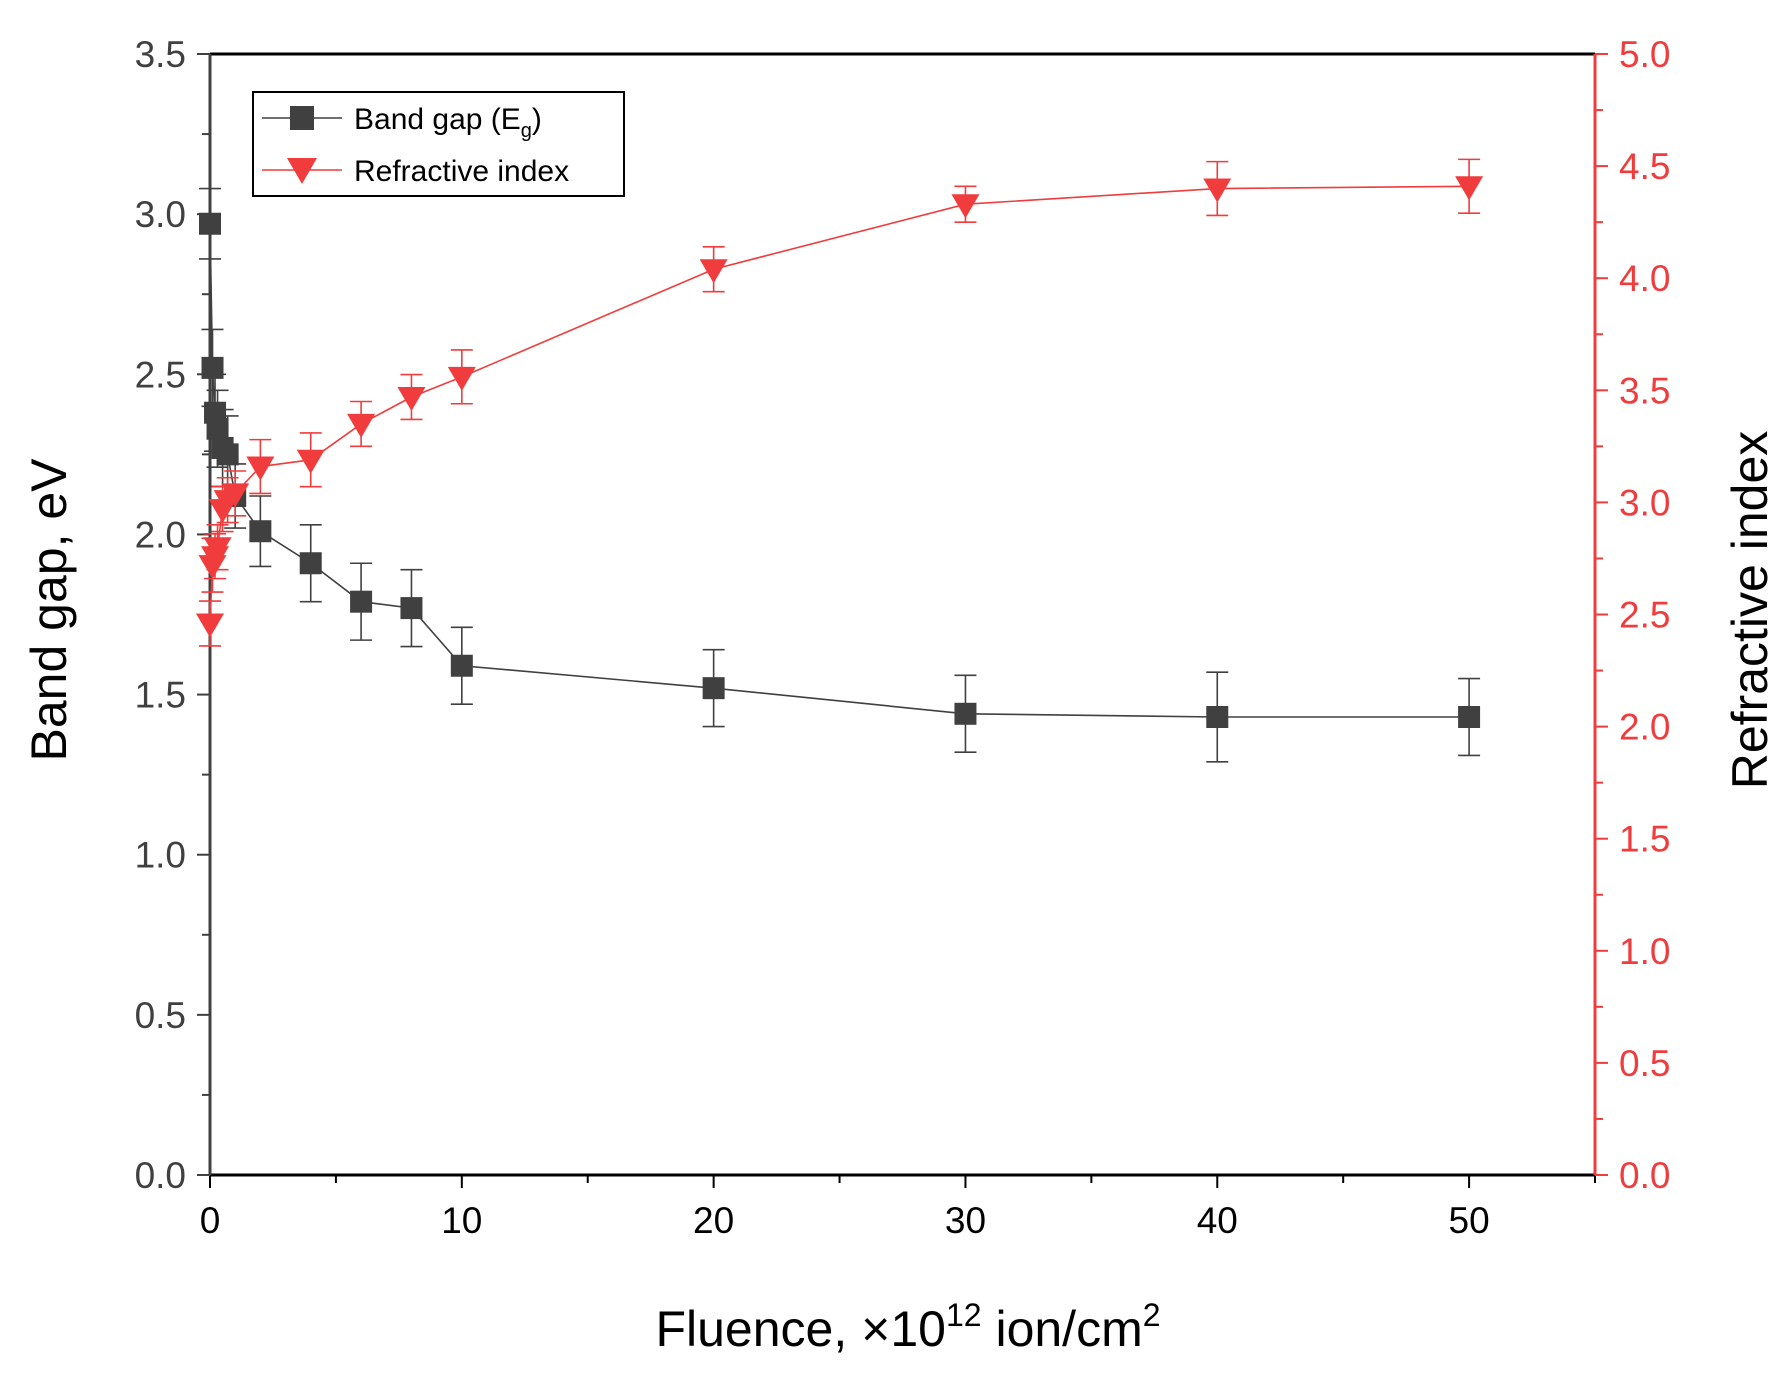  Describe the element at coordinates (160, 1015) in the screenshot. I see `y-left-tick-label: 0.5` at that location.